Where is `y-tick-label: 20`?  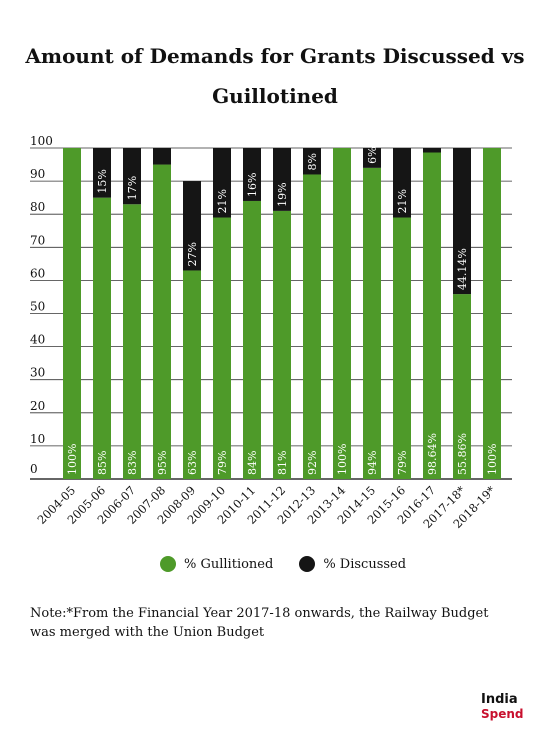 y-tick-label: 20 is located at coordinates (37, 406).